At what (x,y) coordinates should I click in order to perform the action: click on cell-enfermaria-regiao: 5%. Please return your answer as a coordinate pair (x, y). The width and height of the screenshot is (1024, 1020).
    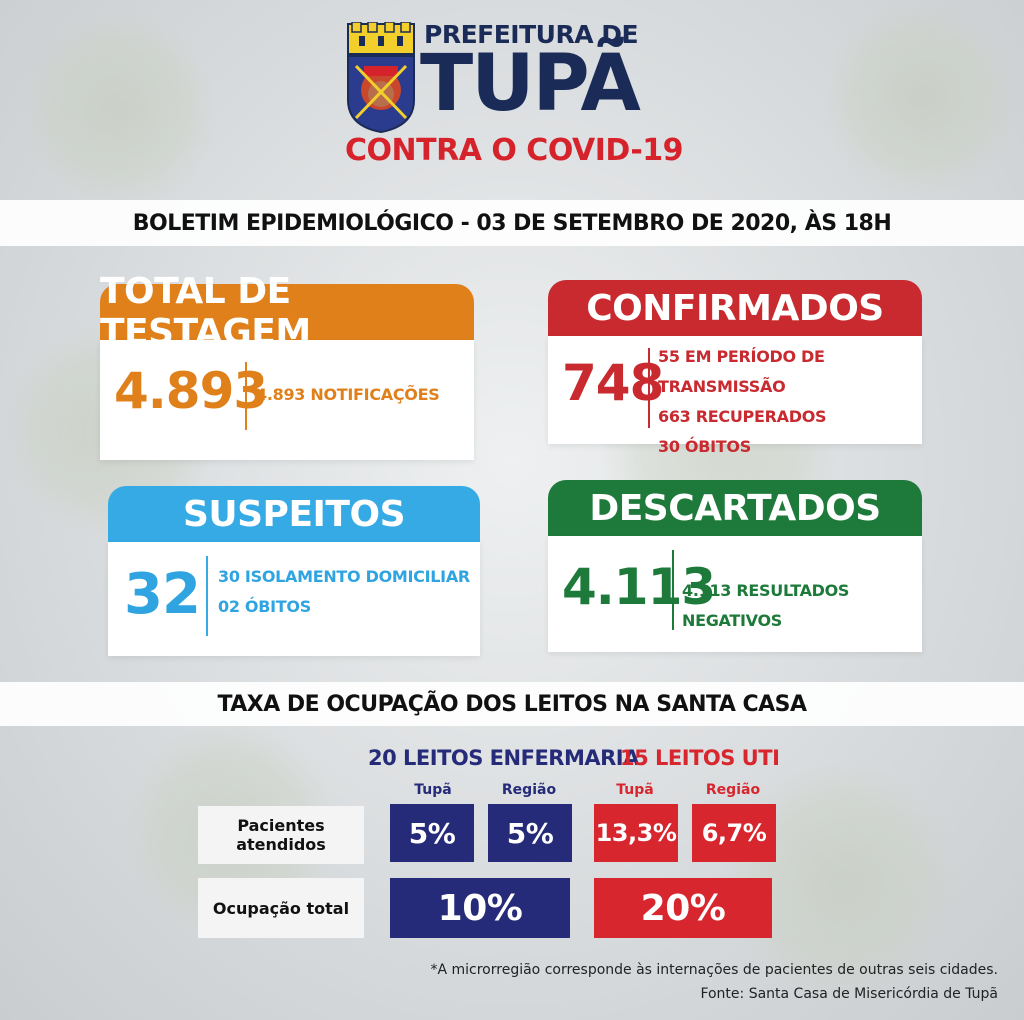
    Looking at the image, I should click on (530, 833).